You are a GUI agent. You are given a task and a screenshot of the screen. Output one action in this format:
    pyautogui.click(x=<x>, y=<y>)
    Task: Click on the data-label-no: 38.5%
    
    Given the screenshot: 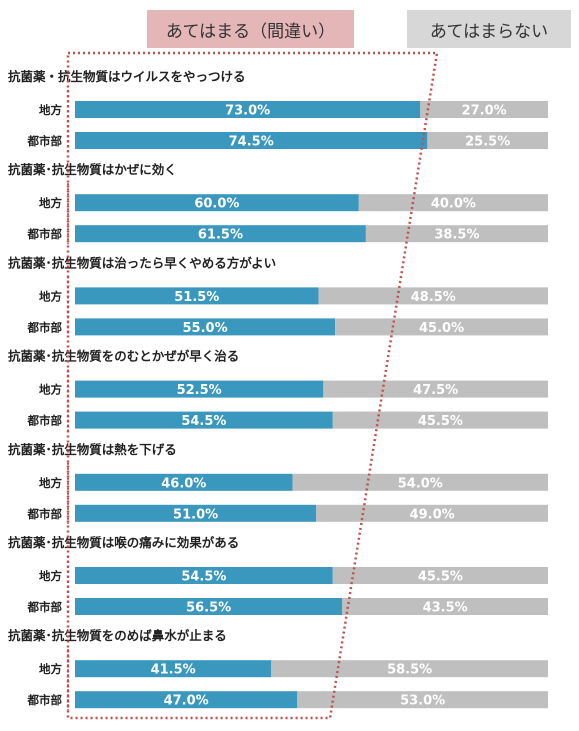 What is the action you would take?
    pyautogui.click(x=456, y=235)
    